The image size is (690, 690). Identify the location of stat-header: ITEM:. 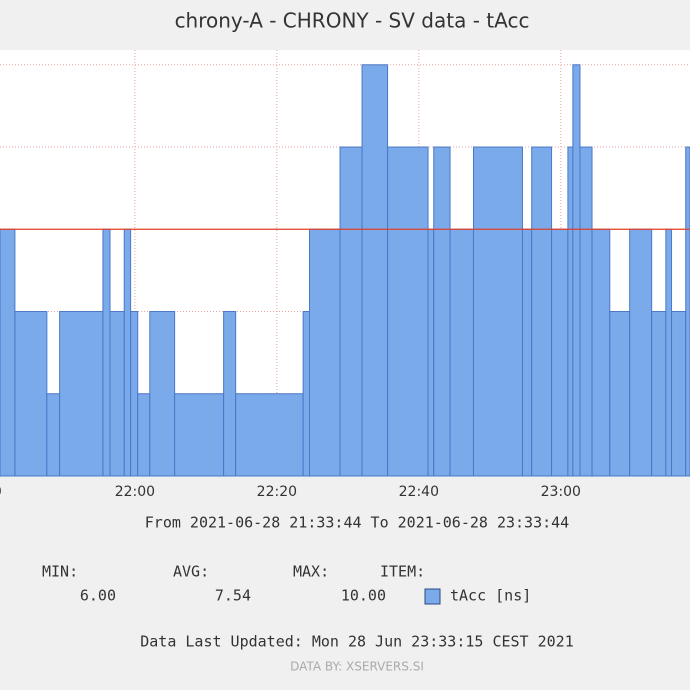
(402, 572).